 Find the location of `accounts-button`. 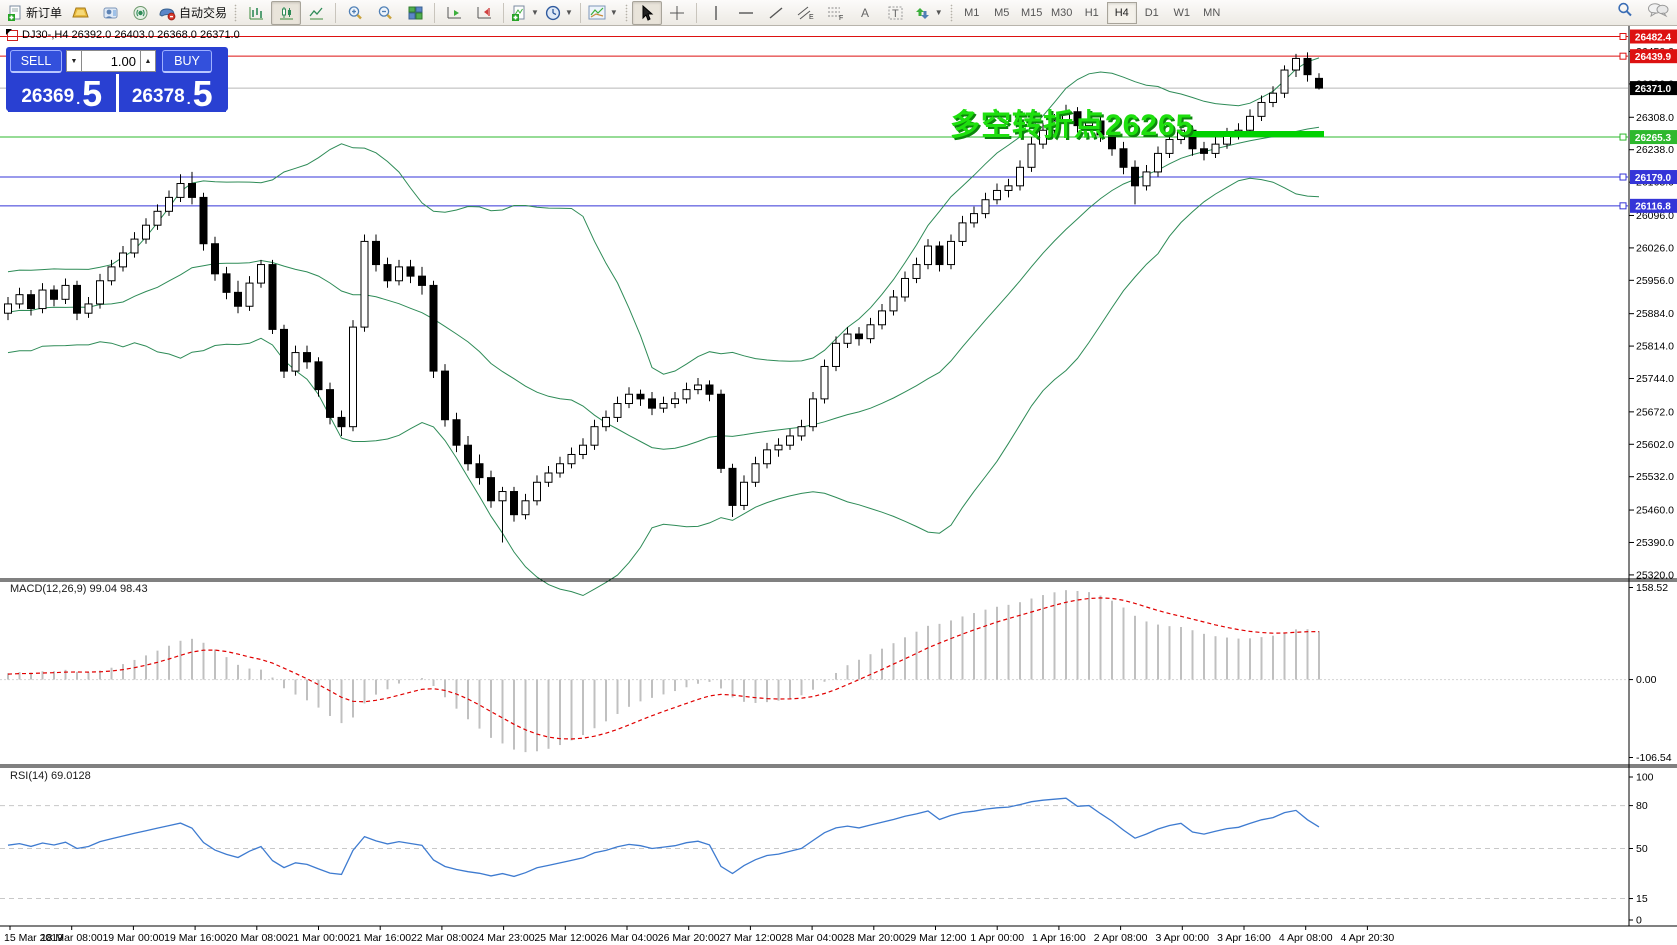

accounts-button is located at coordinates (110, 13).